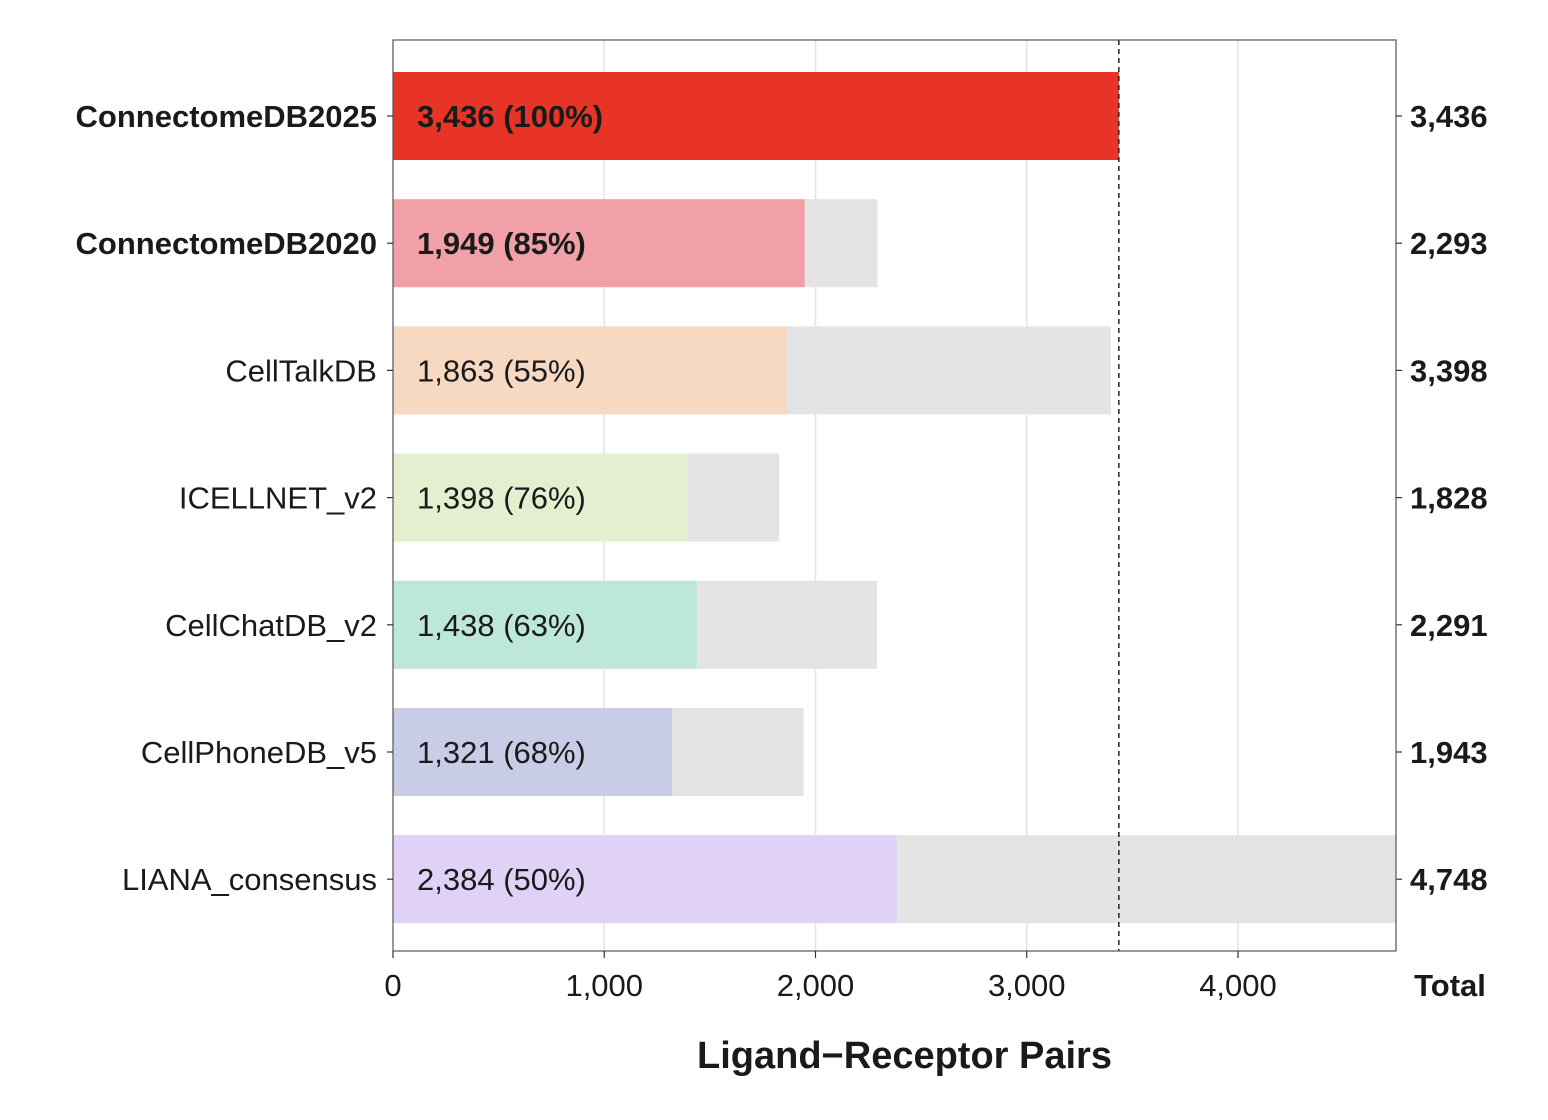 This screenshot has height=1120, width=1548. What do you see at coordinates (249, 879) in the screenshot?
I see `category-label: LIANA_consensus` at bounding box center [249, 879].